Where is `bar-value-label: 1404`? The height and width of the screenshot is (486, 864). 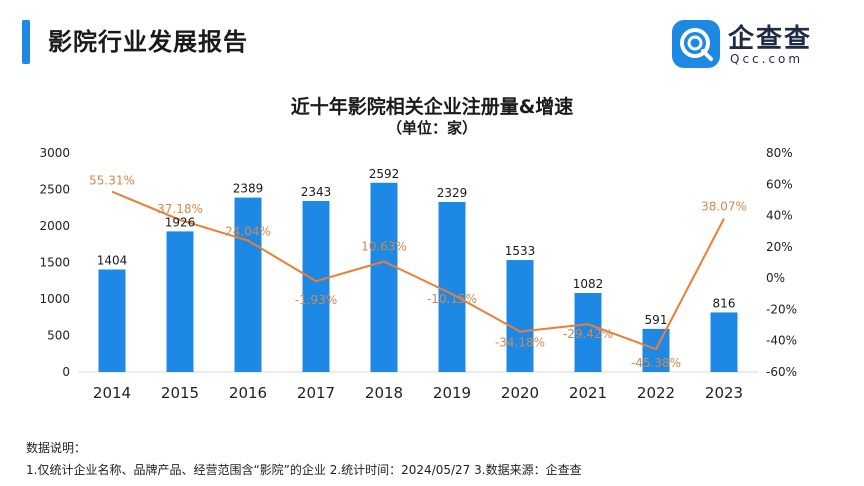 bar-value-label: 1404 is located at coordinates (112, 261).